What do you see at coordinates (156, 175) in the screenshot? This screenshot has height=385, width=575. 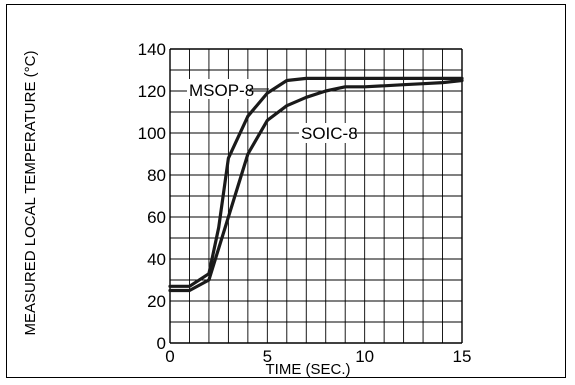 I see `y-tick-label: 80` at bounding box center [156, 175].